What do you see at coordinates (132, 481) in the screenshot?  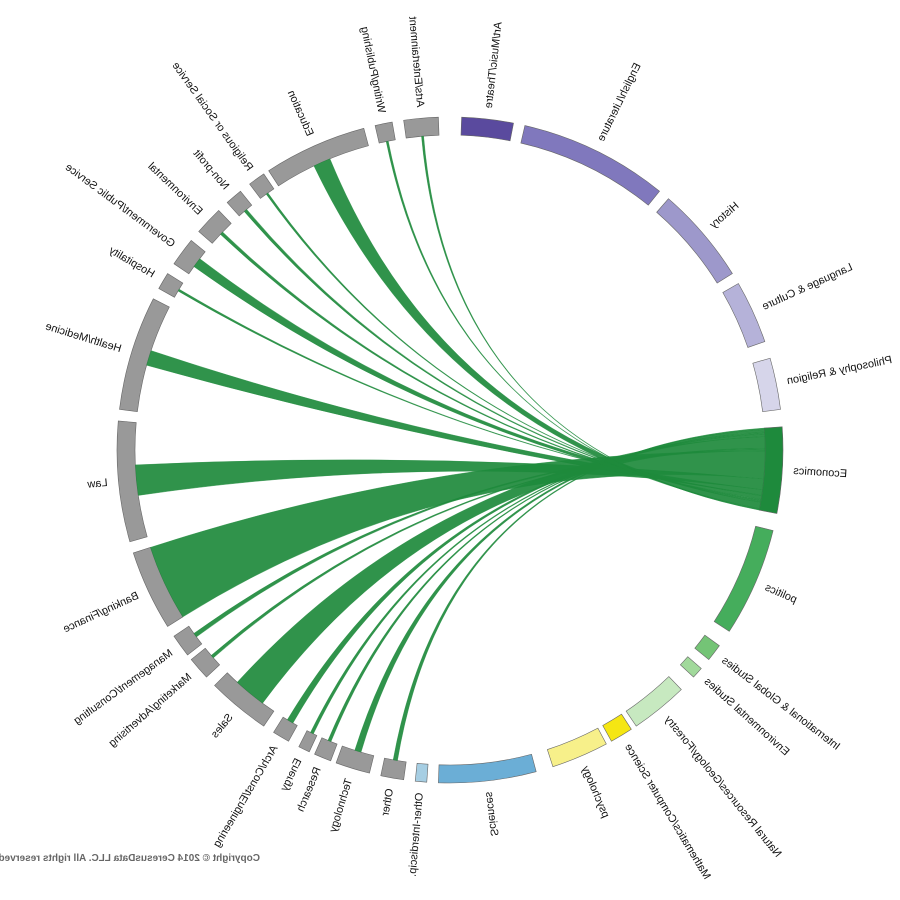 I see `career-arc-law` at bounding box center [132, 481].